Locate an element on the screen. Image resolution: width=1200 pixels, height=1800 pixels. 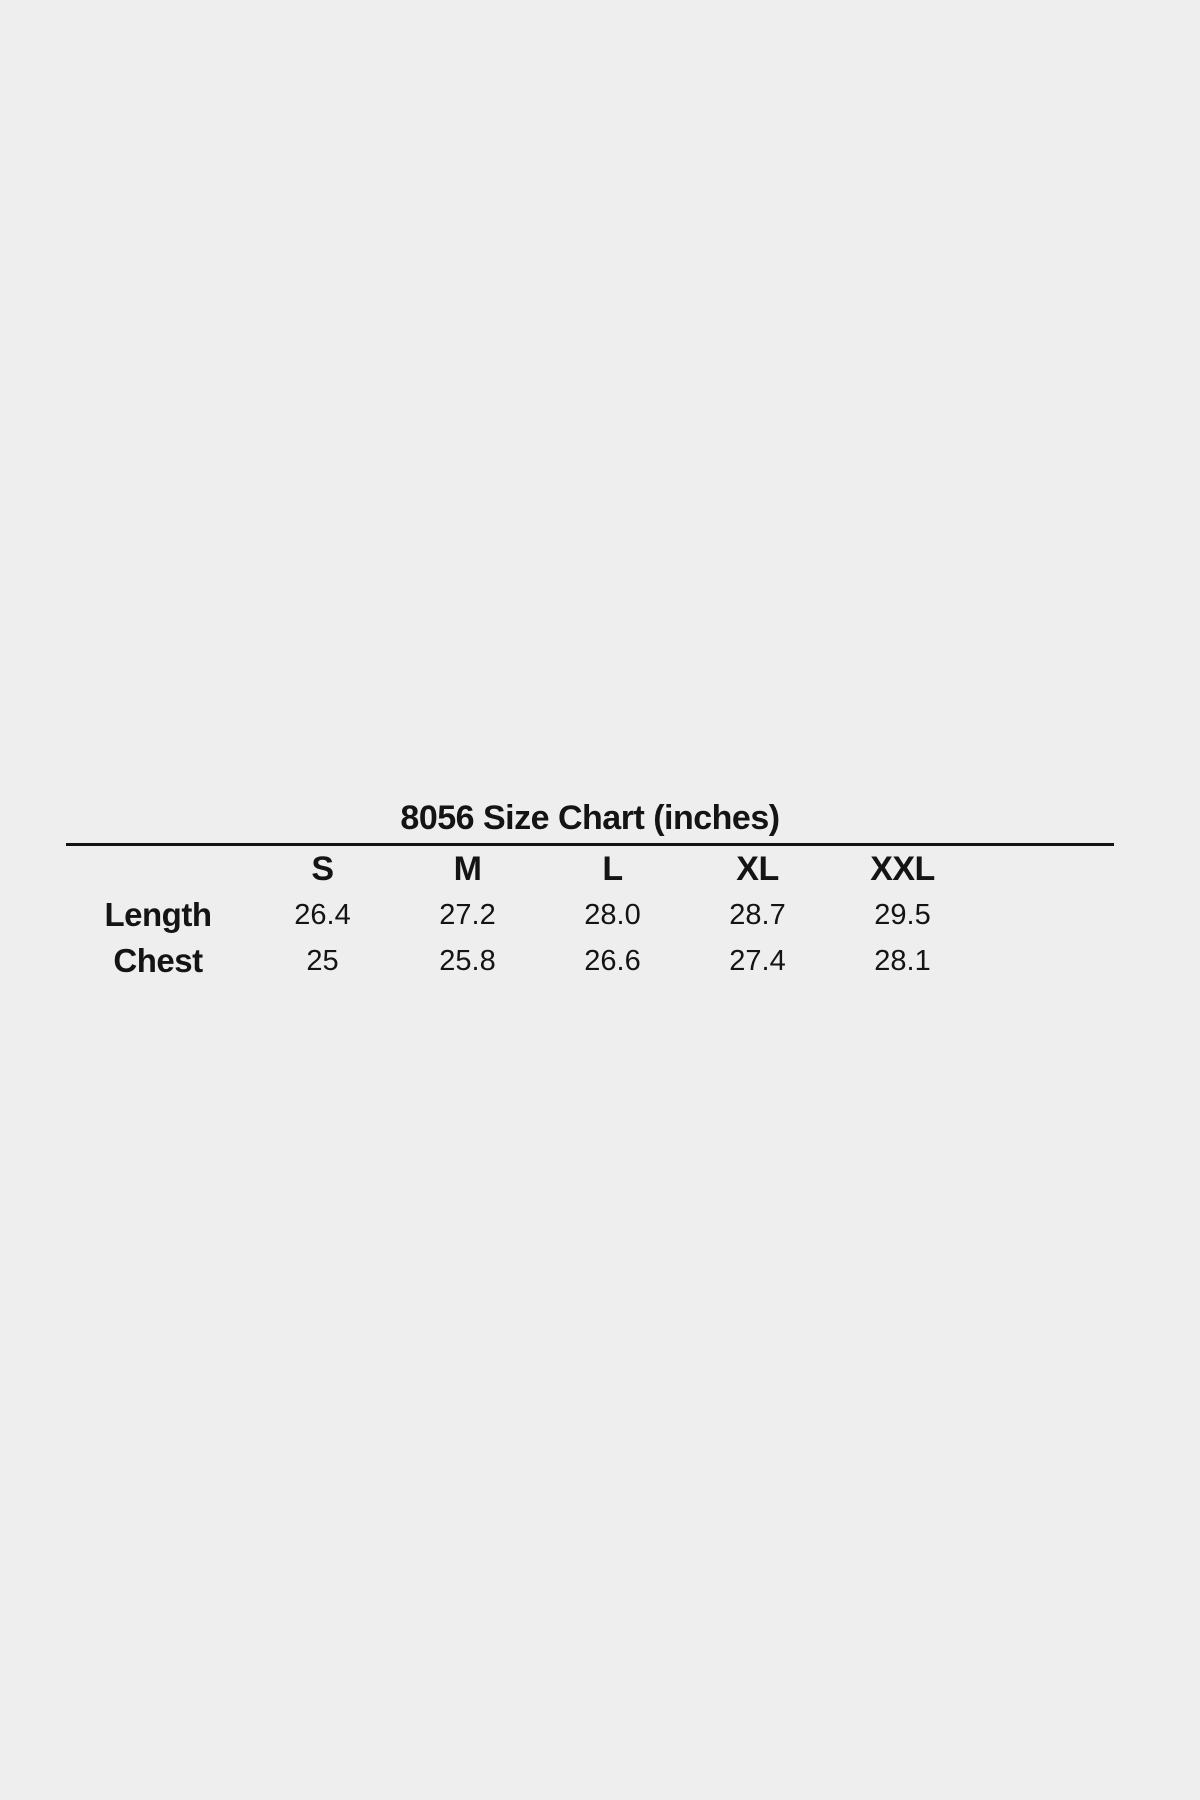
col-header-xl: XL is located at coordinates (757, 868).